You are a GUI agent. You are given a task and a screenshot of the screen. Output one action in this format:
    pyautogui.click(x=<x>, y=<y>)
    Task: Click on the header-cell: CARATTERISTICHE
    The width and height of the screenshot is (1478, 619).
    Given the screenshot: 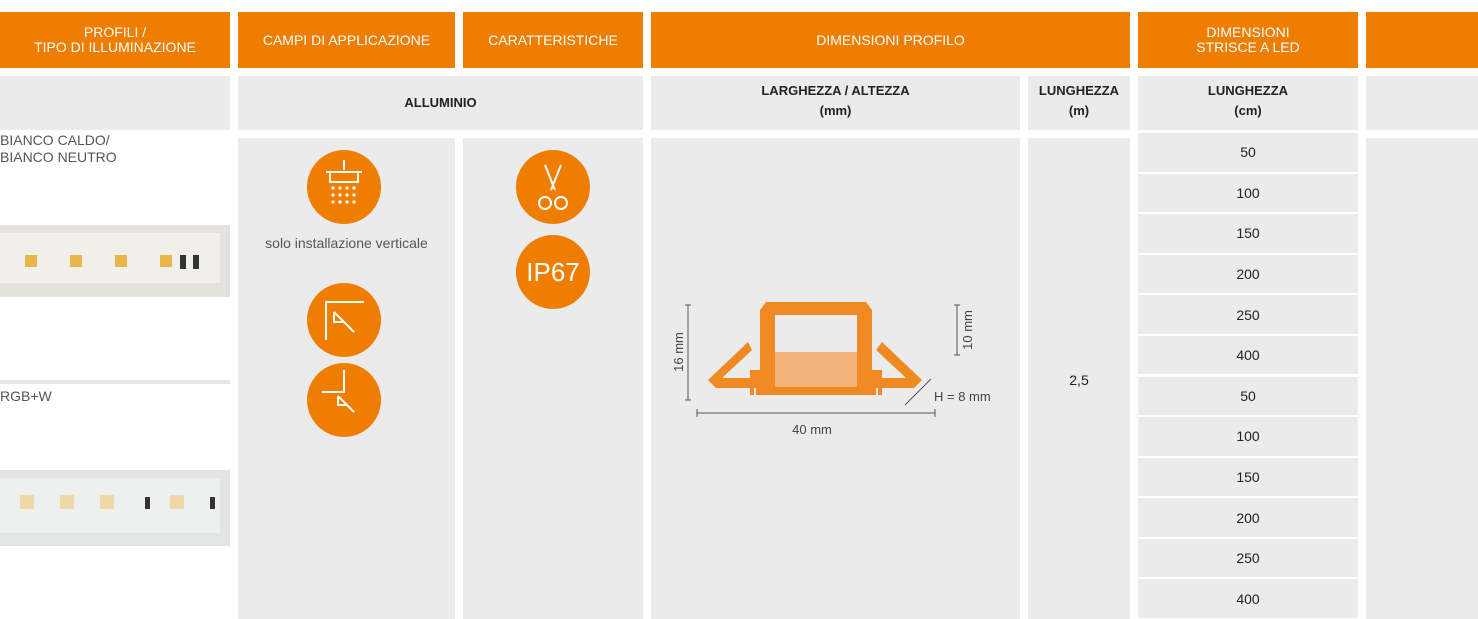 What is the action you would take?
    pyautogui.click(x=553, y=40)
    